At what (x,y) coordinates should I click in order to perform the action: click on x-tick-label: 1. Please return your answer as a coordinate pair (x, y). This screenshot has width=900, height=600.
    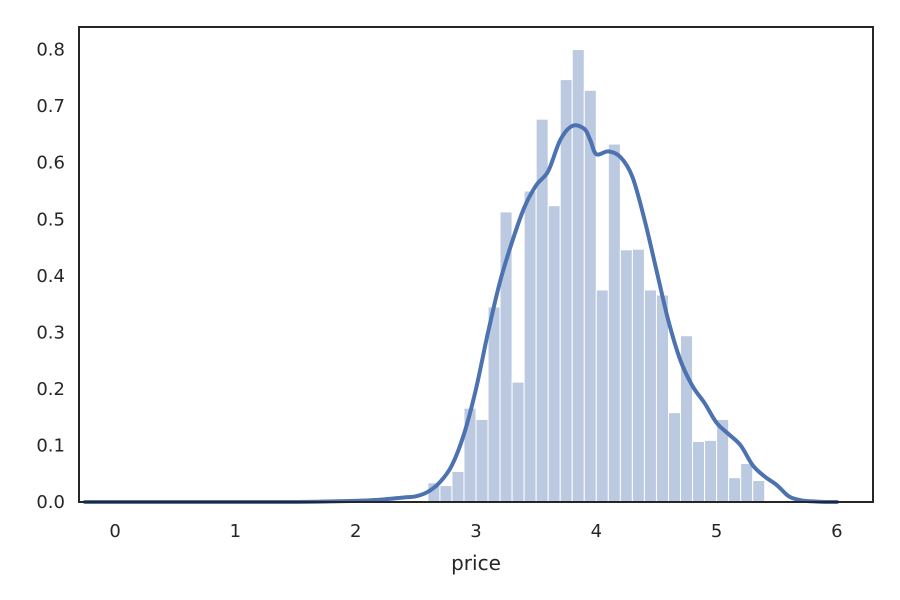
    Looking at the image, I should click on (235, 531).